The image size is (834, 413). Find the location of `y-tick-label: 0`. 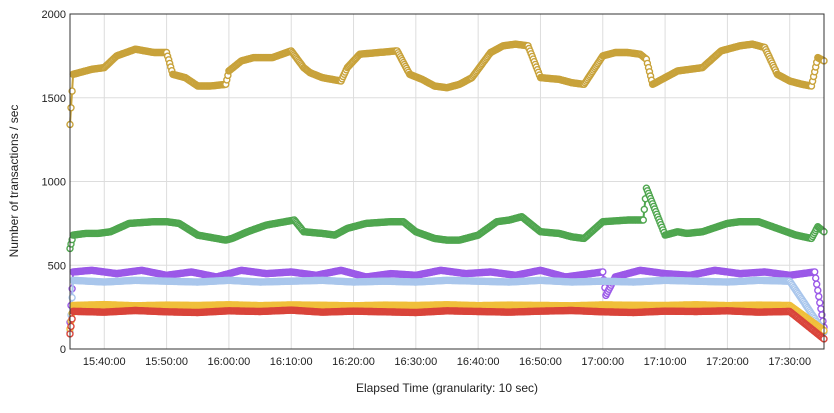

y-tick-label: 0 is located at coordinates (63, 350).